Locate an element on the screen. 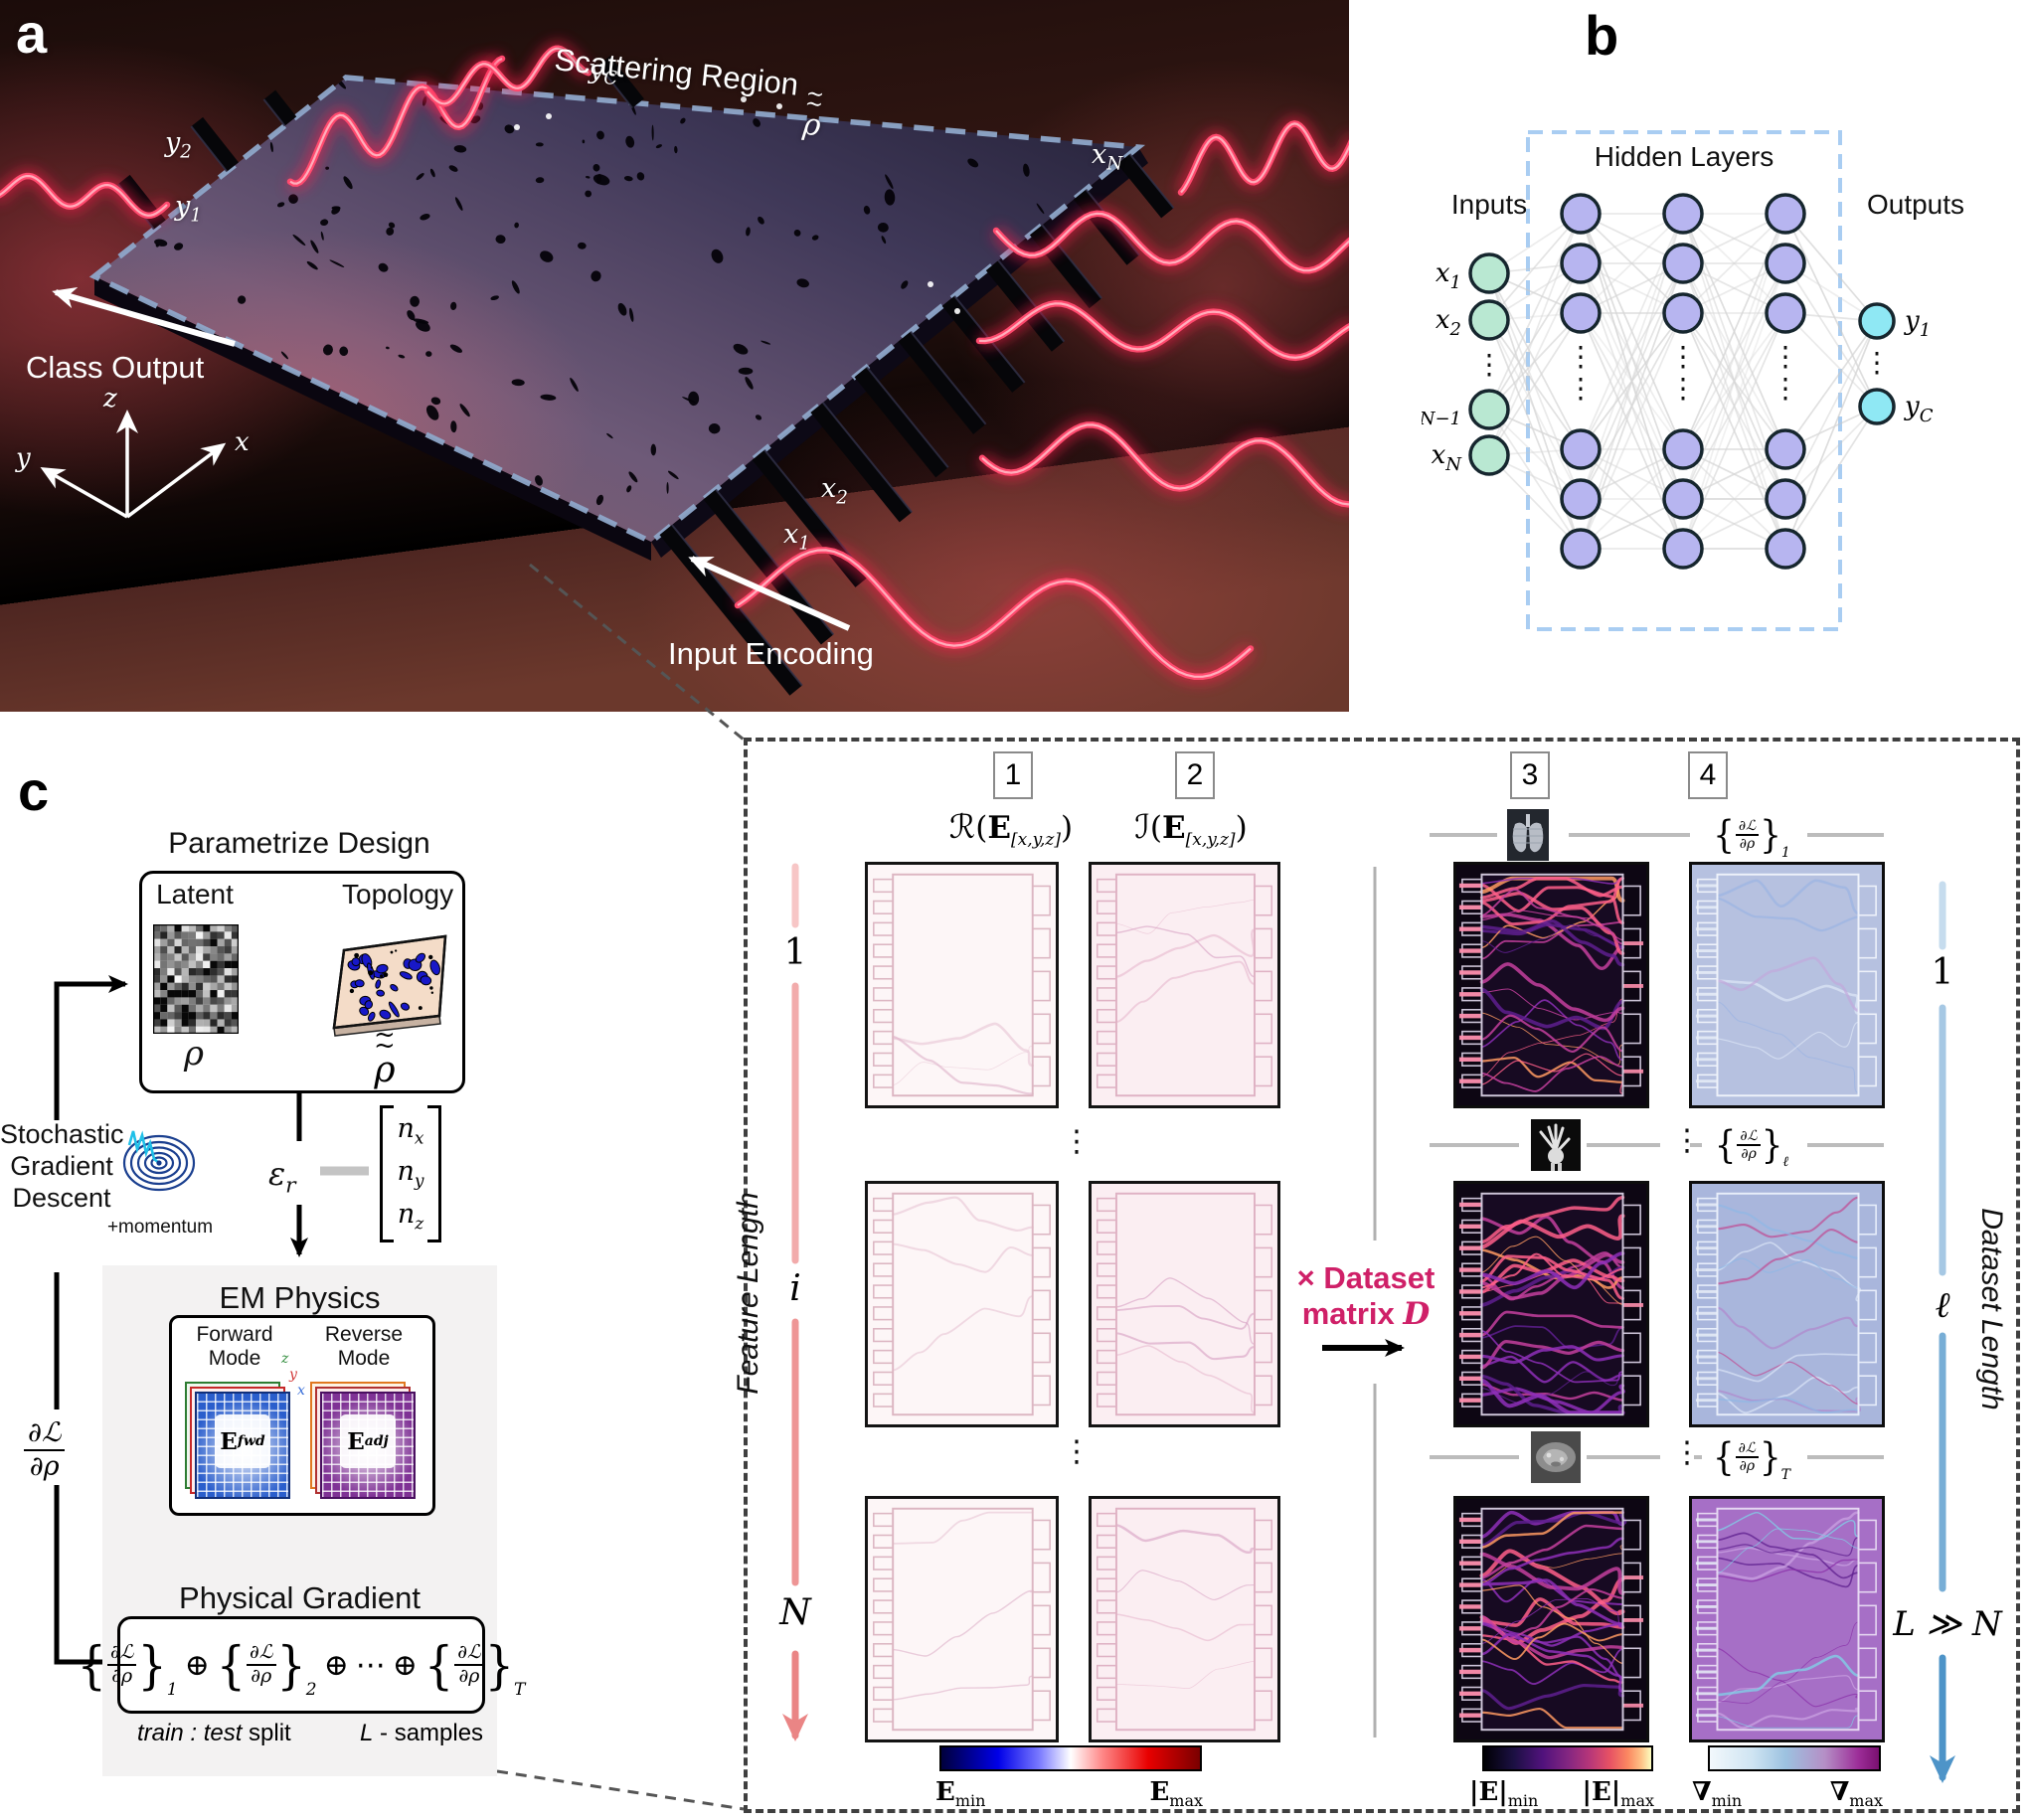  colorbar-magma is located at coordinates (1567, 1758).